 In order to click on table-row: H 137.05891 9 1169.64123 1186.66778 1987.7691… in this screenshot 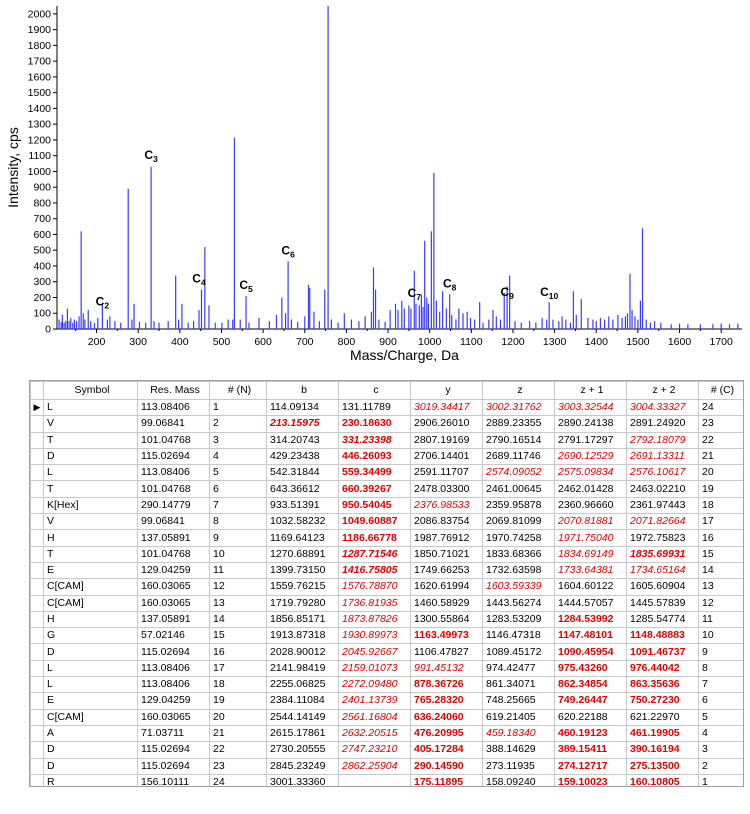, I will do `click(386, 538)`.